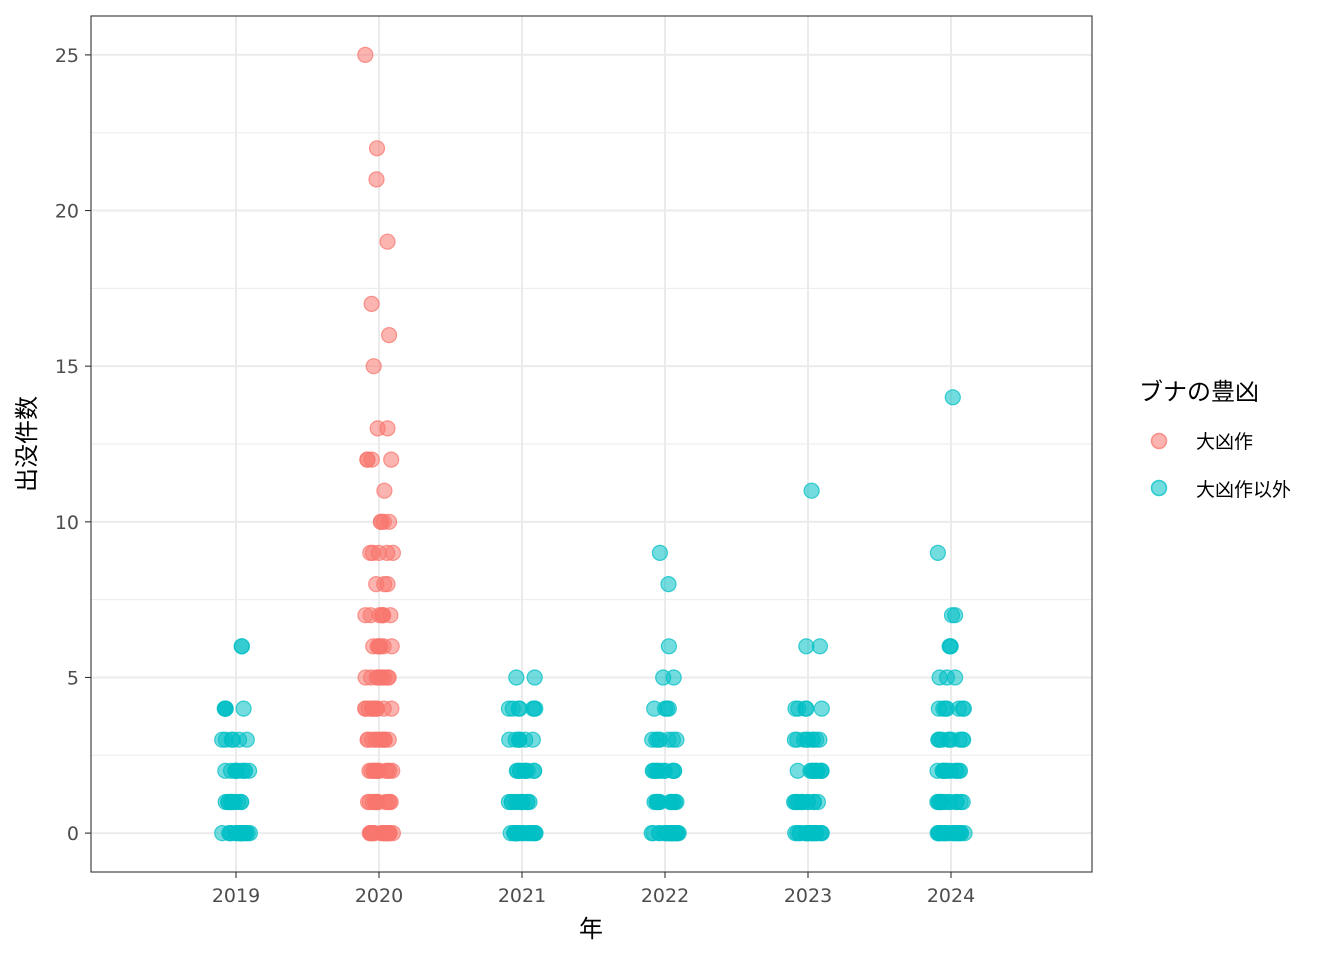 The width and height of the screenshot is (1344, 960). What do you see at coordinates (522, 896) in the screenshot?
I see `x-tick-label: 2021` at bounding box center [522, 896].